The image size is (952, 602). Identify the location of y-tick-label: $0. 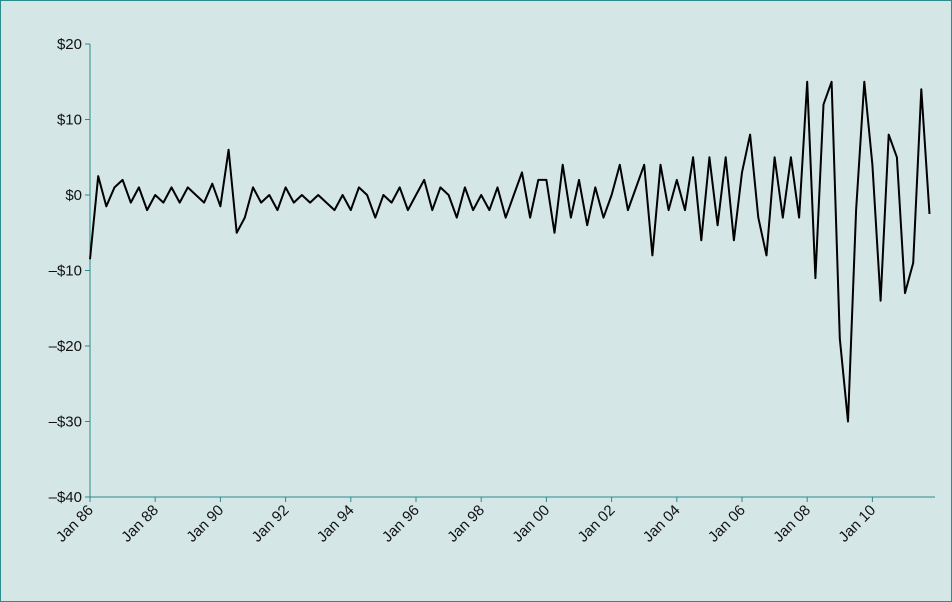
(73, 195).